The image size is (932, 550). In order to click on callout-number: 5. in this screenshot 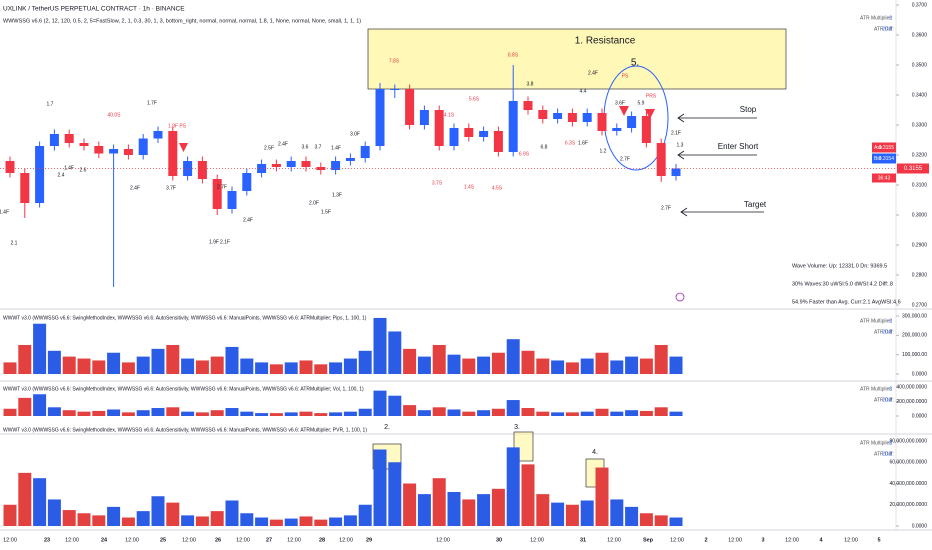, I will do `click(635, 63)`.